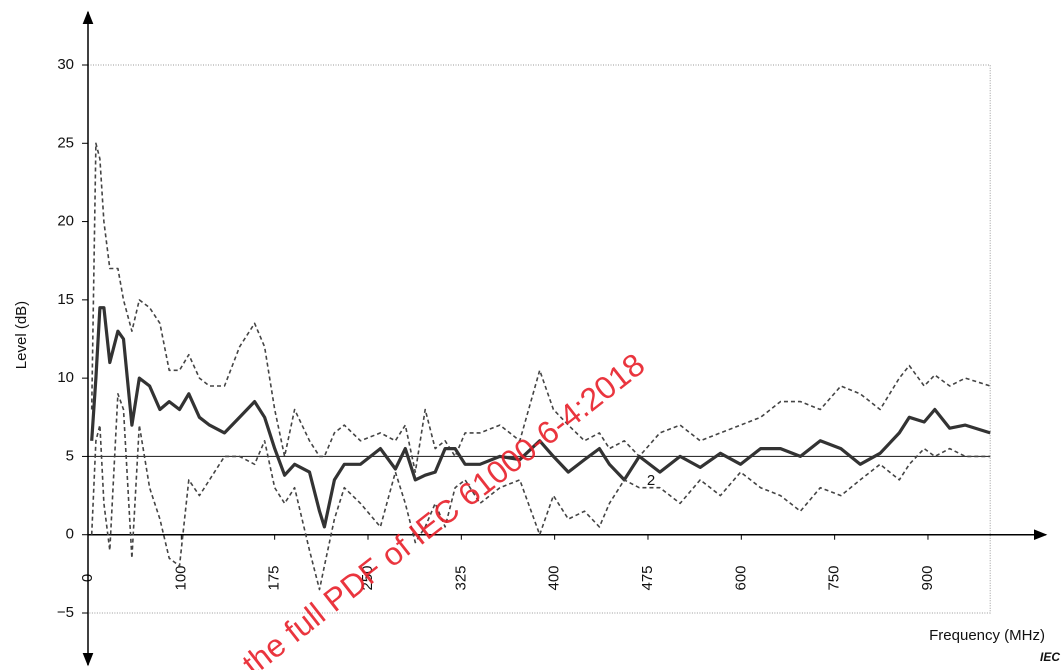 The height and width of the screenshot is (670, 1064). What do you see at coordinates (180, 577) in the screenshot?
I see `x-tick-label: 100` at bounding box center [180, 577].